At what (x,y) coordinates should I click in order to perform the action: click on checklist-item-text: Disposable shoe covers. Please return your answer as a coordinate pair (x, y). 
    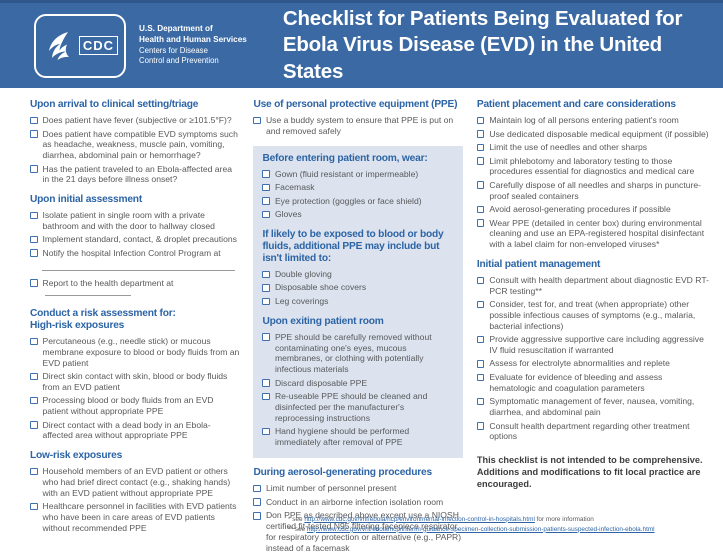
    Looking at the image, I should click on (320, 287).